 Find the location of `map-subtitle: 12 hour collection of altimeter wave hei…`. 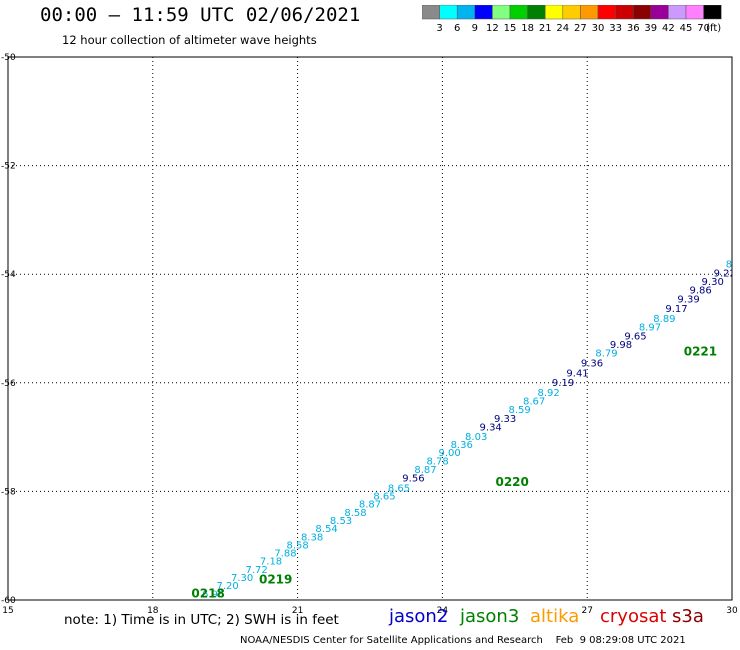

map-subtitle: 12 hour collection of altimeter wave hei… is located at coordinates (189, 40).